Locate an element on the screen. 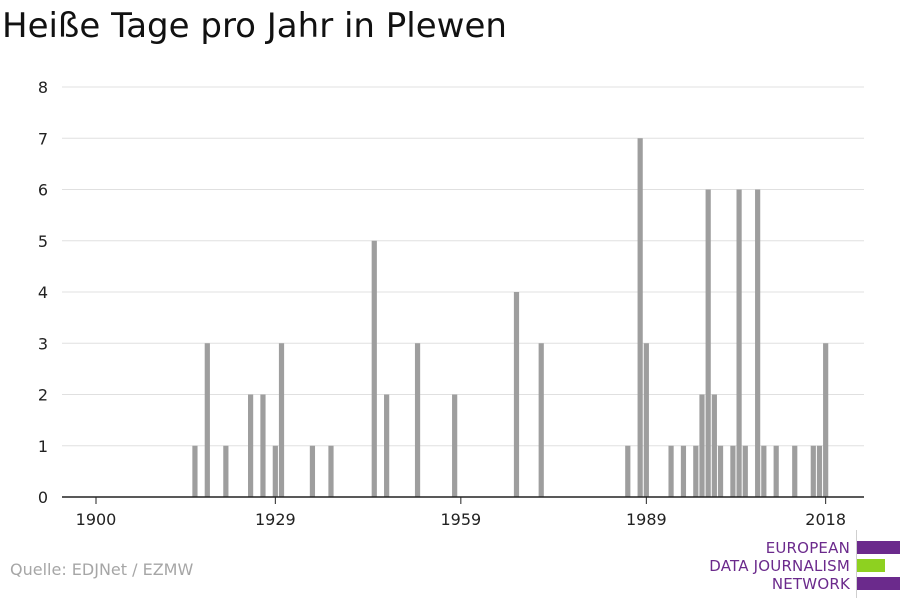 The height and width of the screenshot is (600, 900). y-tick-label: 7 is located at coordinates (43, 138).